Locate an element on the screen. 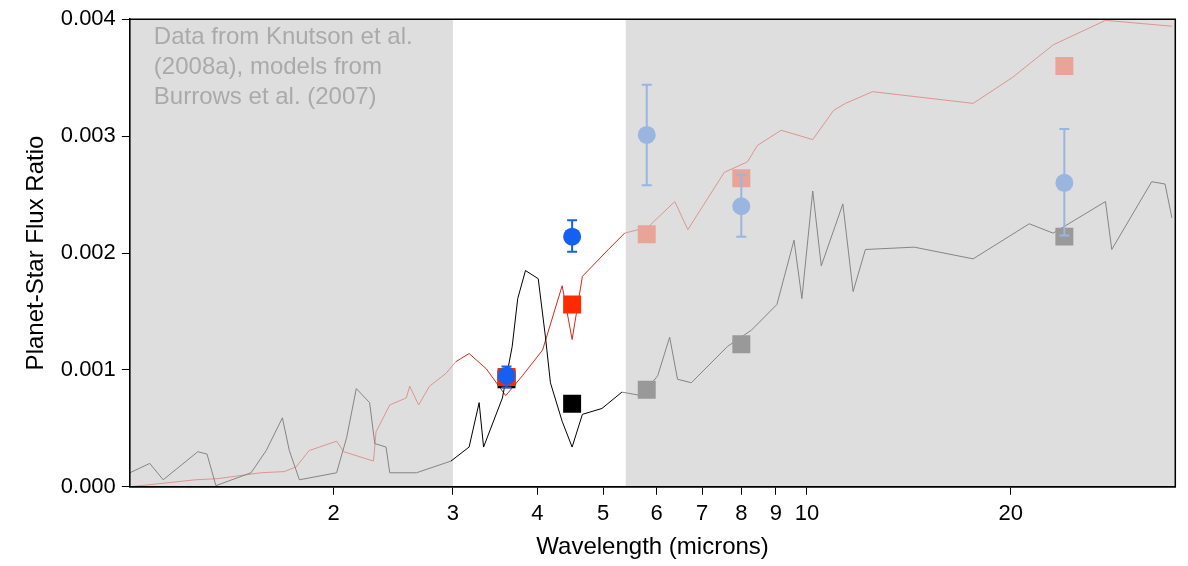  y-tick-label: 0.004 is located at coordinates (88, 18).